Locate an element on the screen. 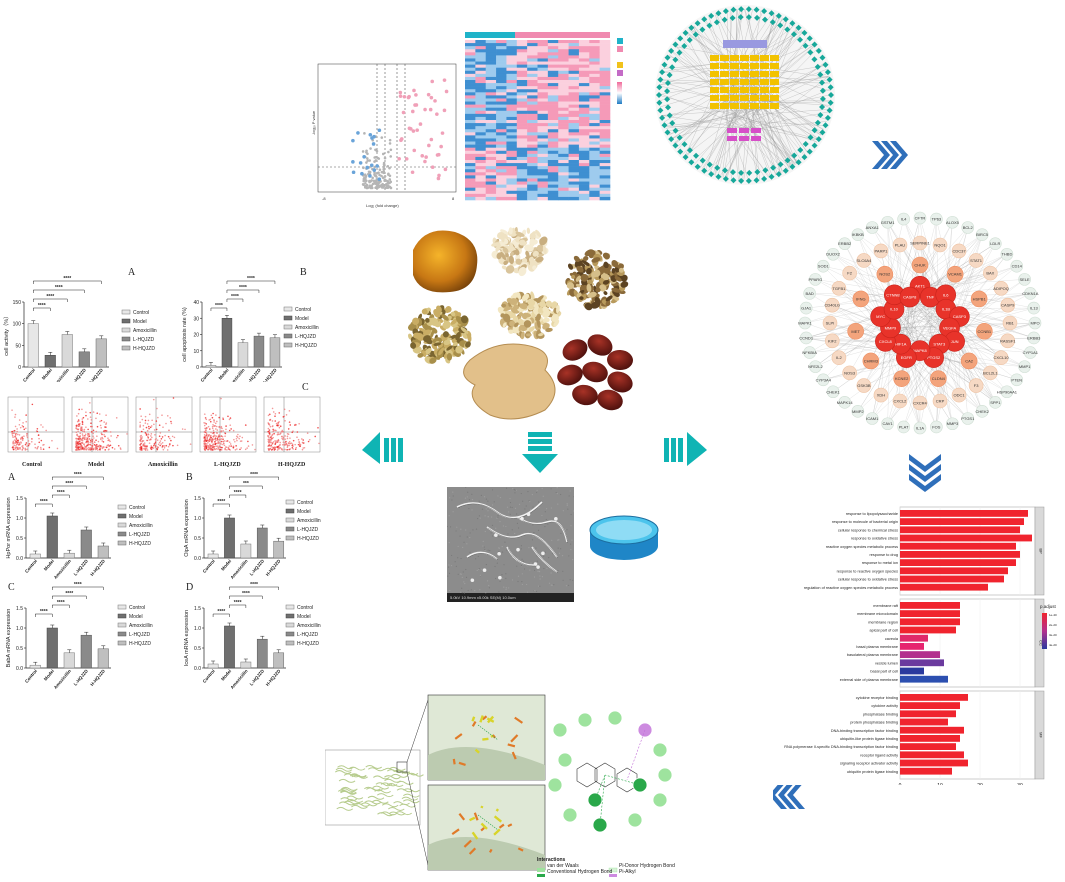  go-term-label: membrane region is located at coordinates (883, 622).